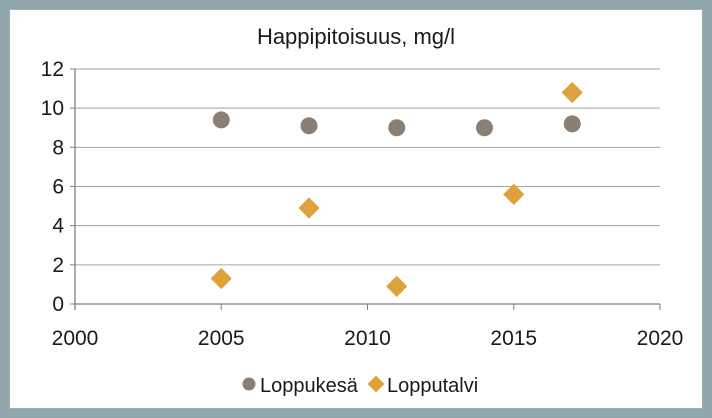 Image resolution: width=712 pixels, height=418 pixels. What do you see at coordinates (52, 108) in the screenshot?
I see `y-tick-label: 10` at bounding box center [52, 108].